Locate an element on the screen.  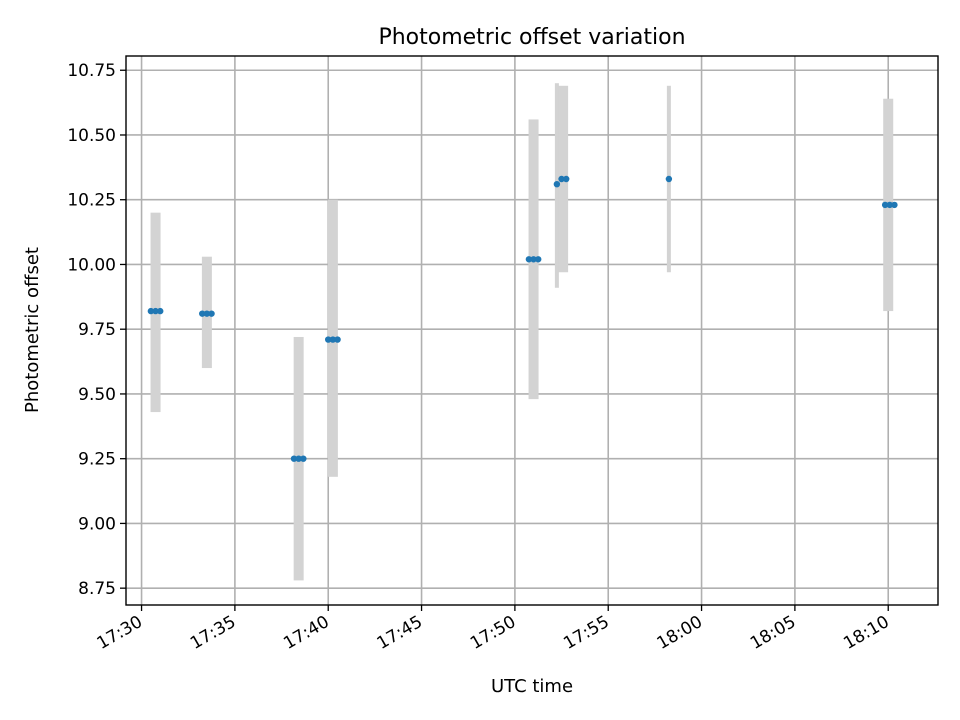
y-tick-label: 9.00 is located at coordinates (97, 524).